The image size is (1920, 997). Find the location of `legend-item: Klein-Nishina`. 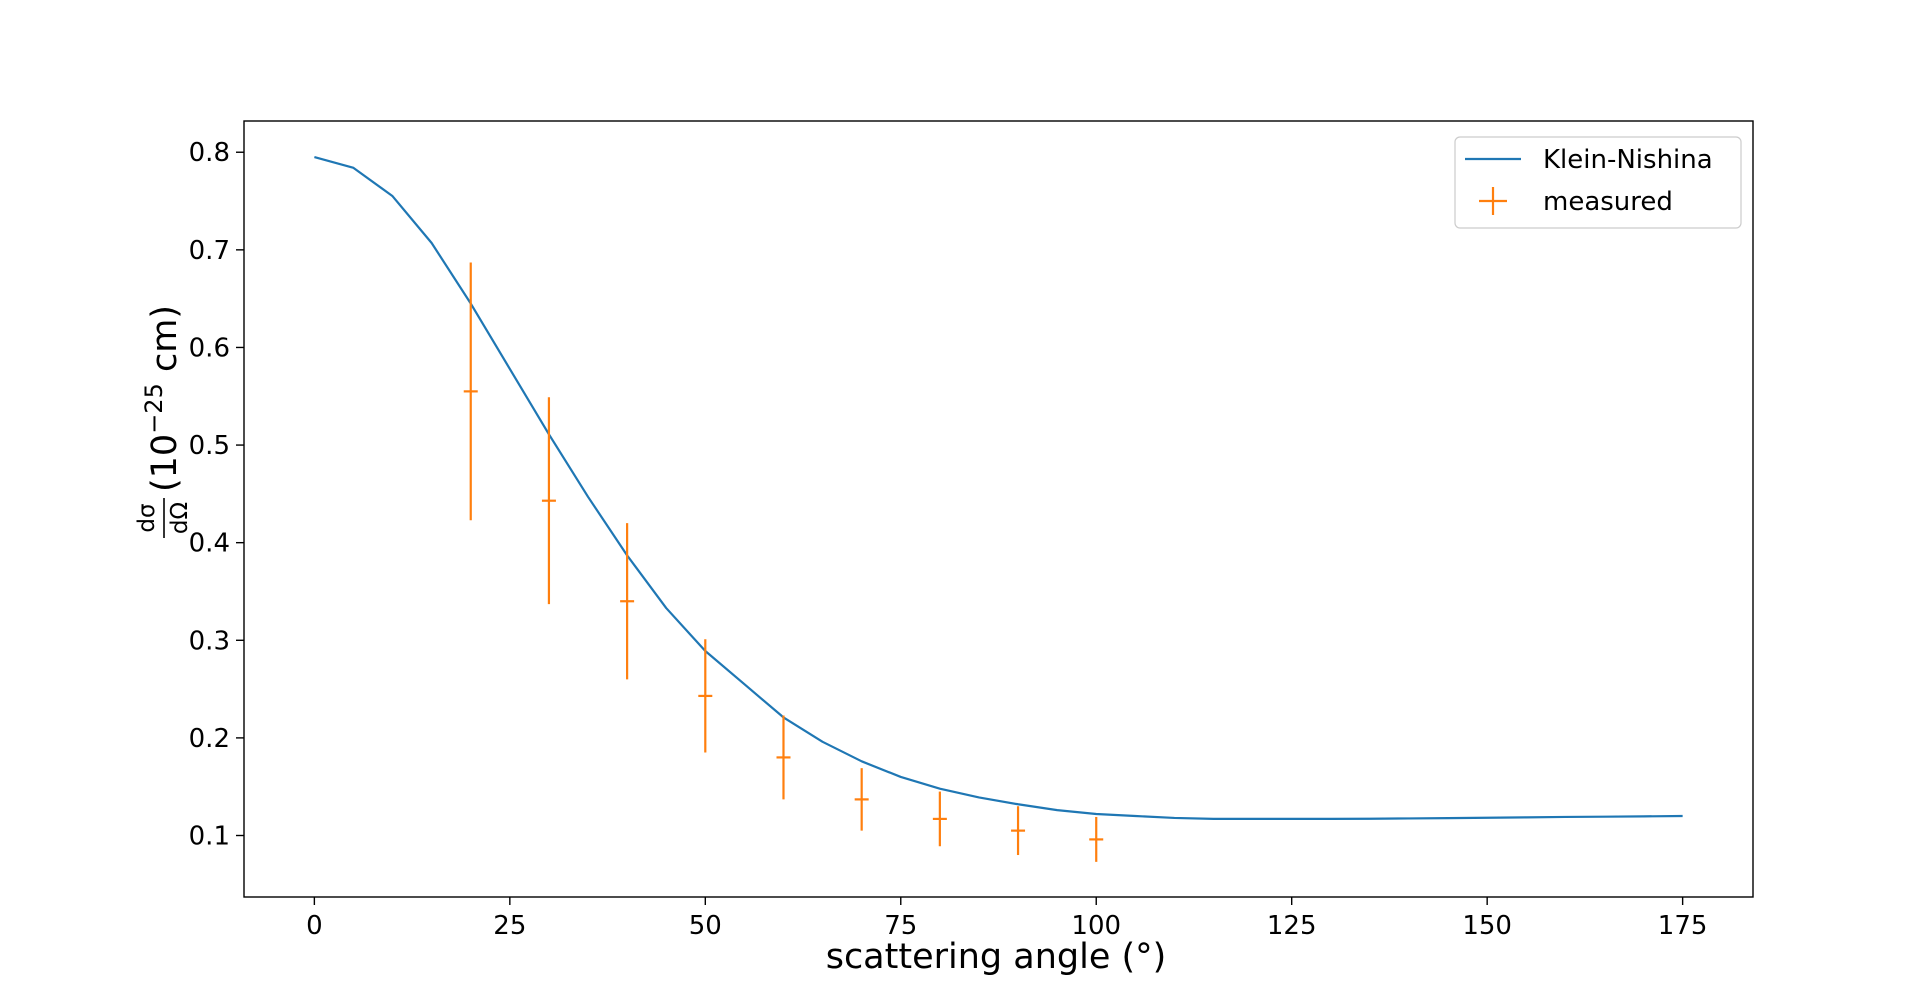

legend-item: Klein-Nishina is located at coordinates (1589, 160).